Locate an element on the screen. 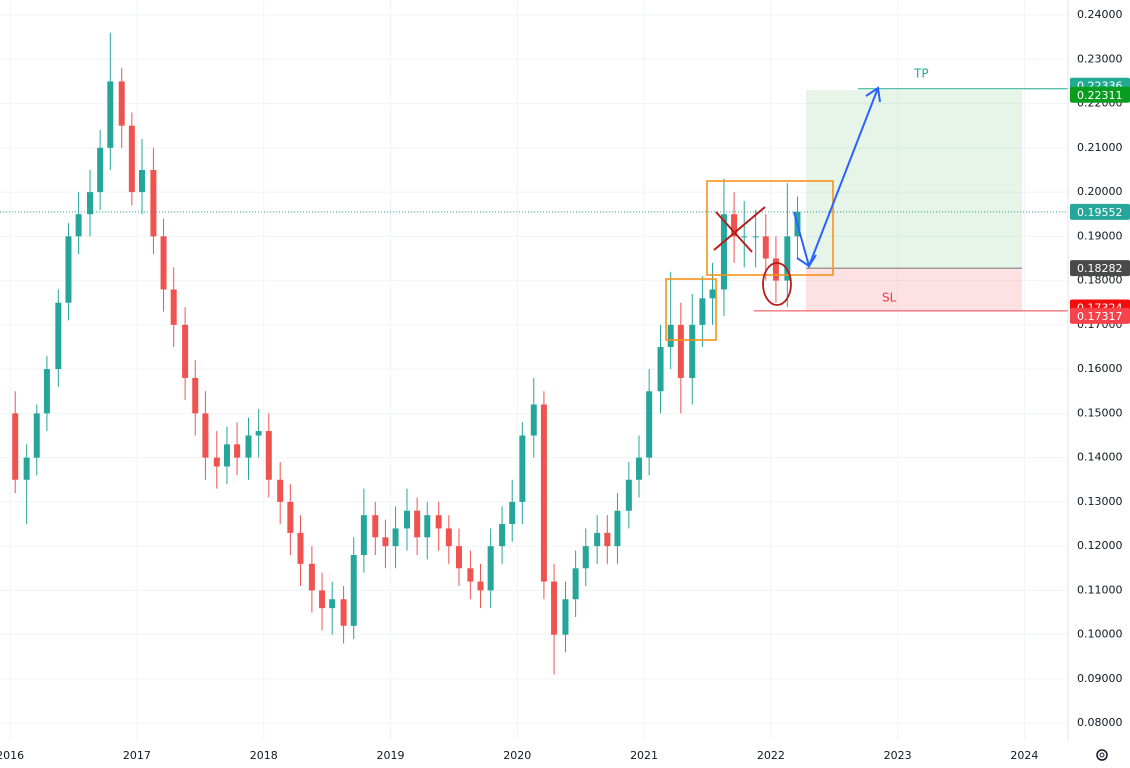 The image size is (1130, 768). x-tick-label: 2023 is located at coordinates (898, 755).